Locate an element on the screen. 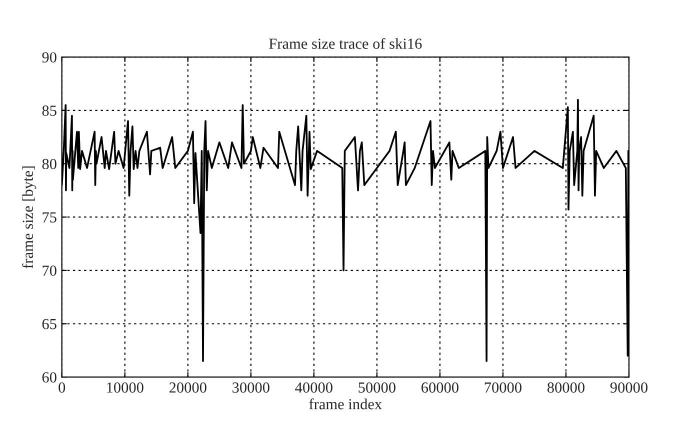 This screenshot has height=429, width=695. y-tick-label: 70 is located at coordinates (49, 271).